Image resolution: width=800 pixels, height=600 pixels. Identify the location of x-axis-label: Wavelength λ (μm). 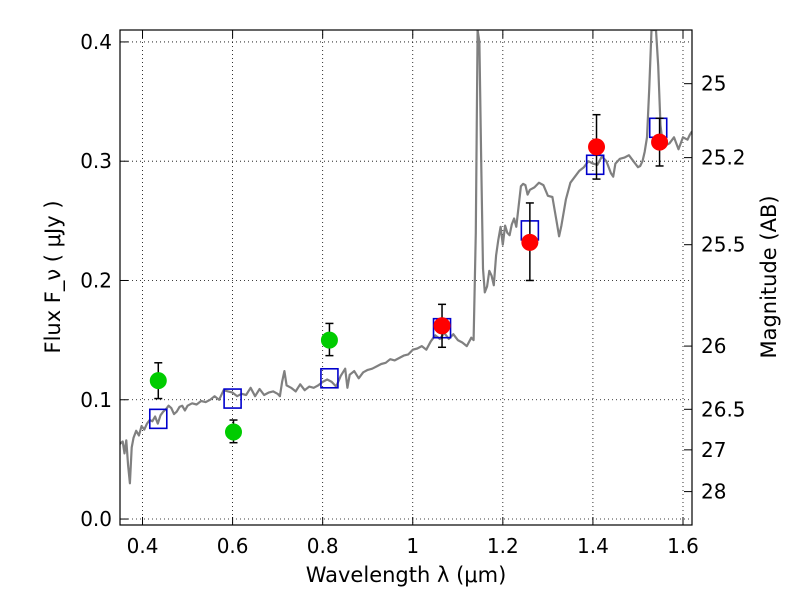
(406, 575).